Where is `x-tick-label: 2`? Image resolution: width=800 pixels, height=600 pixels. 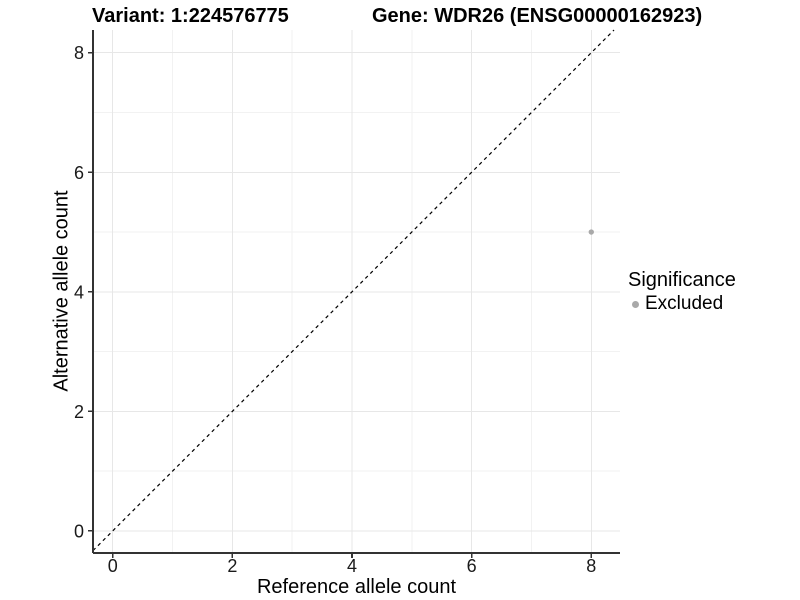 x-tick-label: 2 is located at coordinates (232, 566).